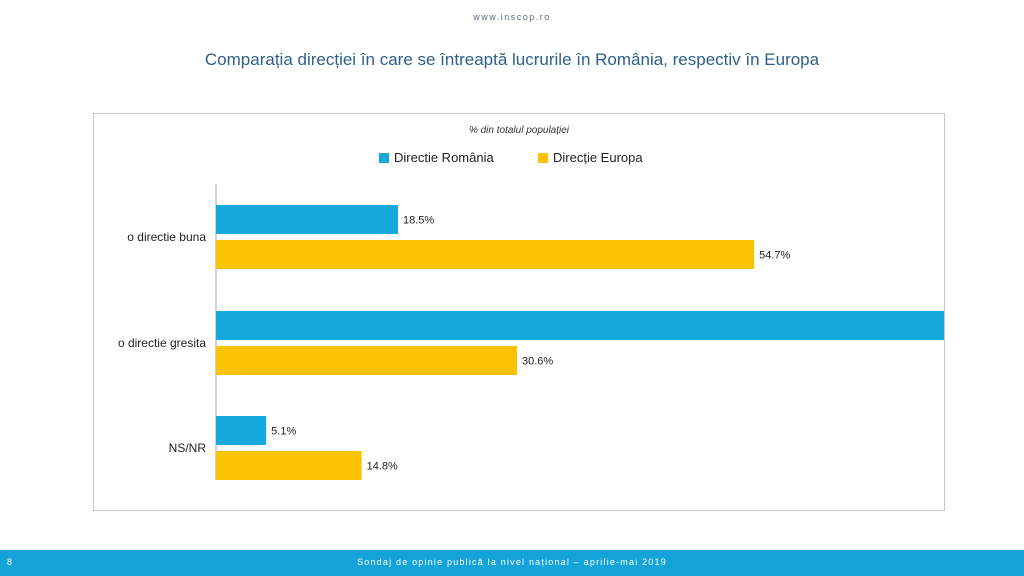 Image resolution: width=1024 pixels, height=576 pixels. What do you see at coordinates (289, 465) in the screenshot?
I see `bar-series2-cat3` at bounding box center [289, 465].